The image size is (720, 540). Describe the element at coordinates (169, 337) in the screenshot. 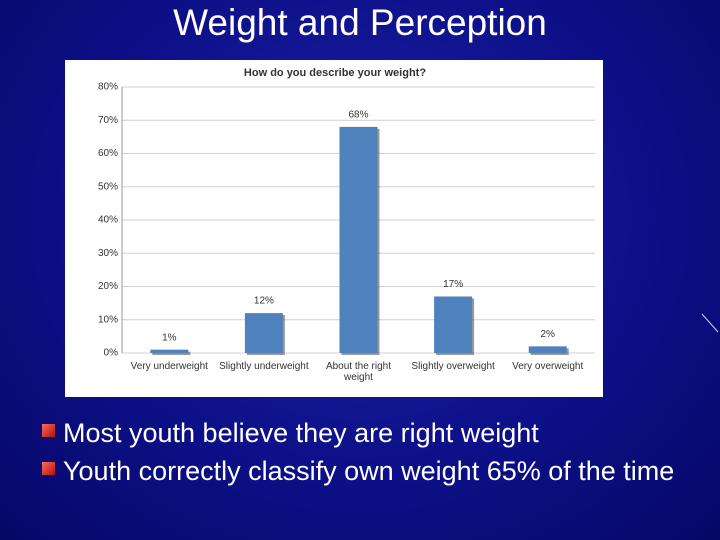

I see `data-label: 1%` at that location.